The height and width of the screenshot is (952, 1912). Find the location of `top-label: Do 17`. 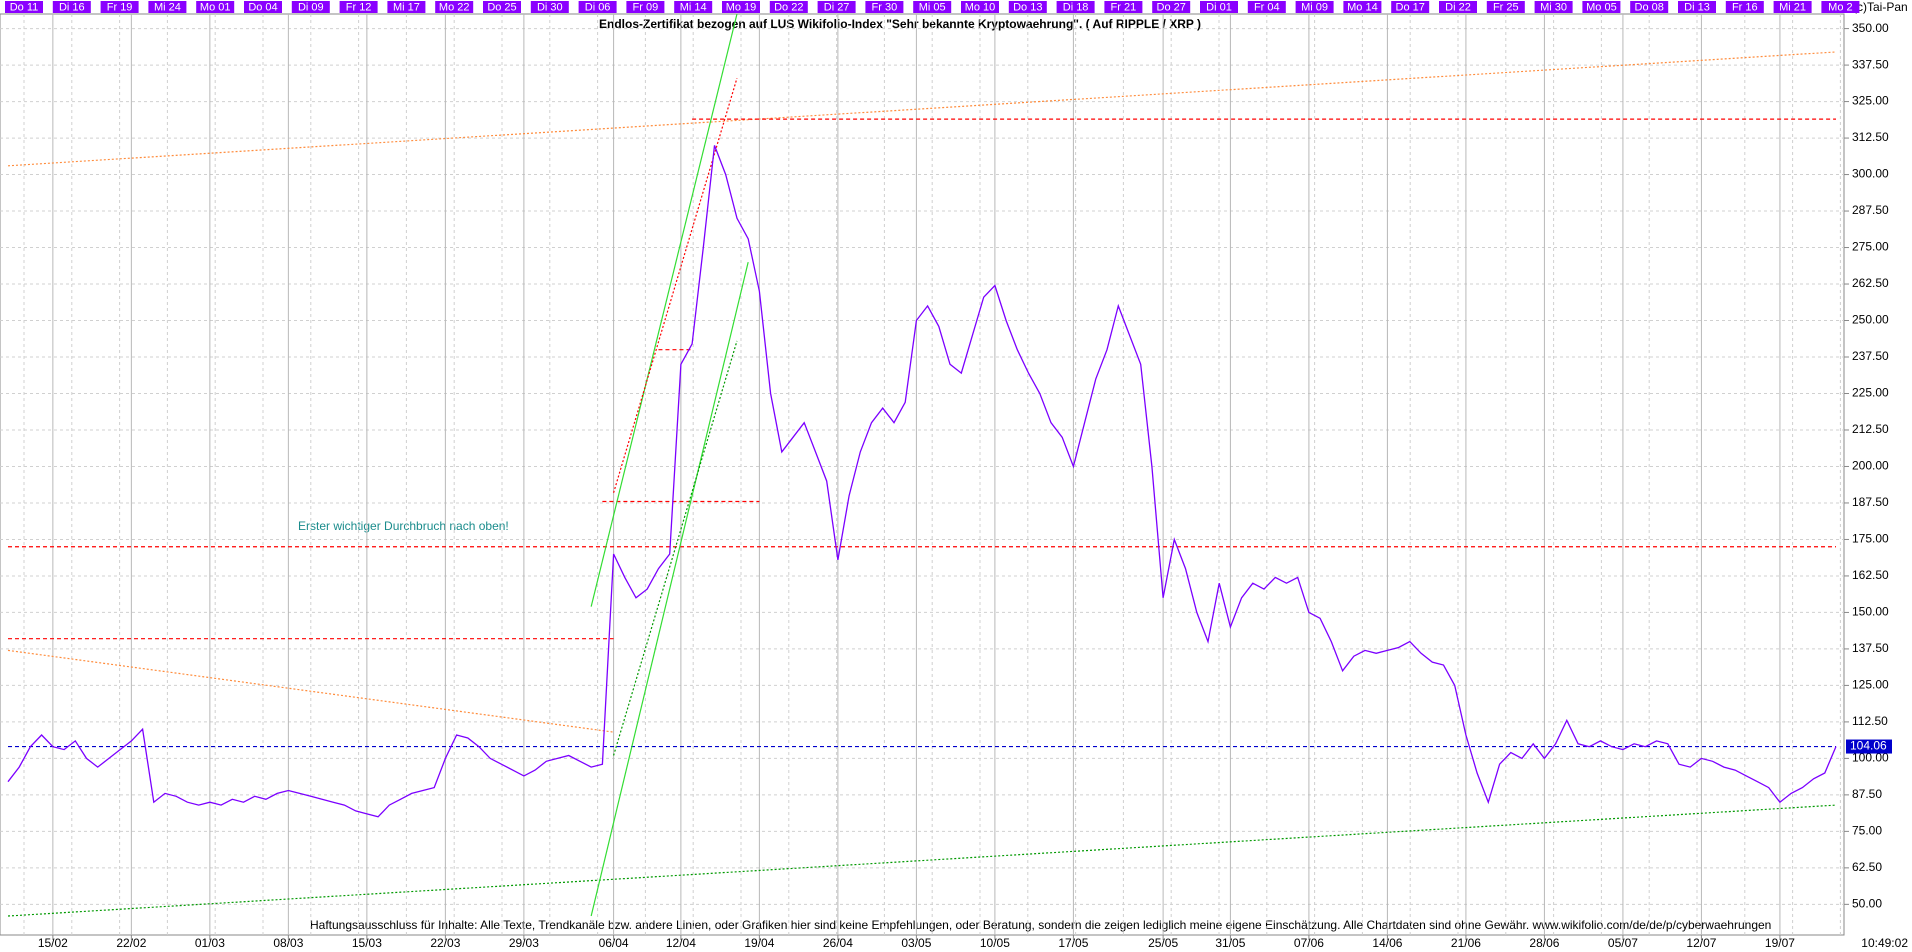

top-label: Do 17 is located at coordinates (1410, 7).